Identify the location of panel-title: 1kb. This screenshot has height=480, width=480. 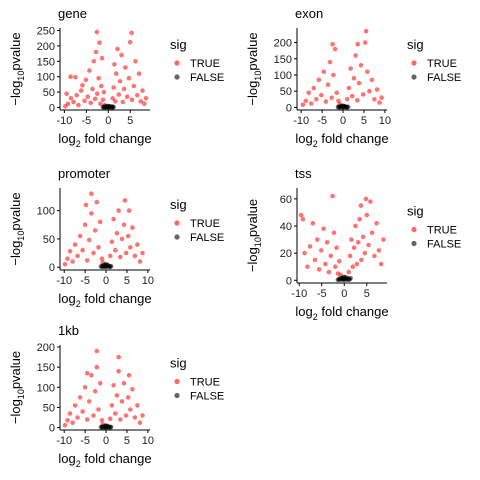
(68, 330).